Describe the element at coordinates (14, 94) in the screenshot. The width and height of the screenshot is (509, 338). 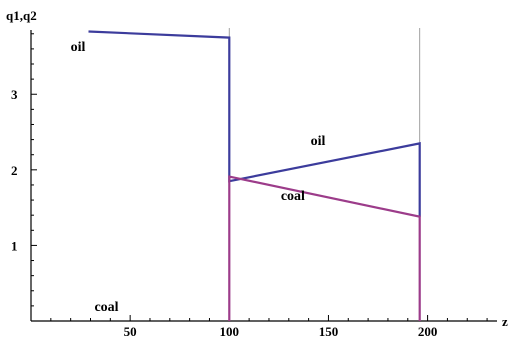
I see `y-tick-label: 3` at that location.